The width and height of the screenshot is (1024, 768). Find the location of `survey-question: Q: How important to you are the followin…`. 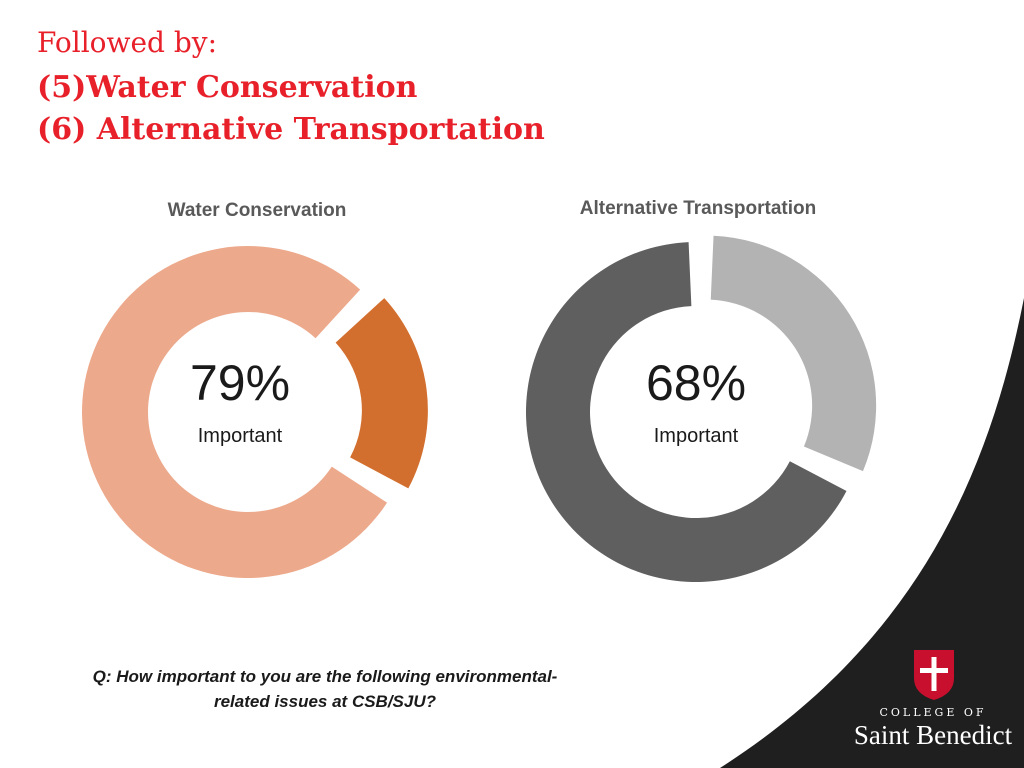

survey-question: Q: How important to you are the followin… is located at coordinates (325, 689).